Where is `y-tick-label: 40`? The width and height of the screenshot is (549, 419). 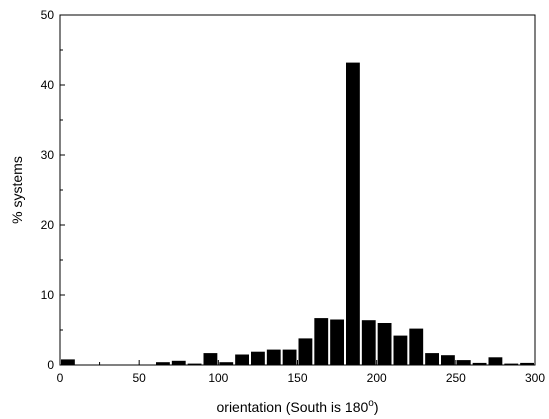
y-tick-label: 40 is located at coordinates (48, 85).